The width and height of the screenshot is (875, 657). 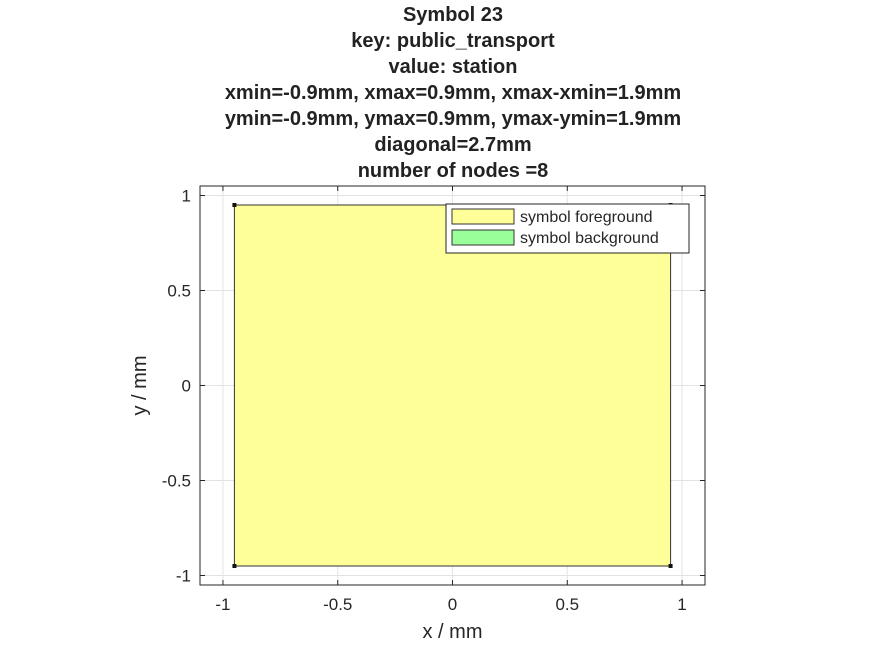 What do you see at coordinates (586, 217) in the screenshot?
I see `legend-label-0: symbol foreground` at bounding box center [586, 217].